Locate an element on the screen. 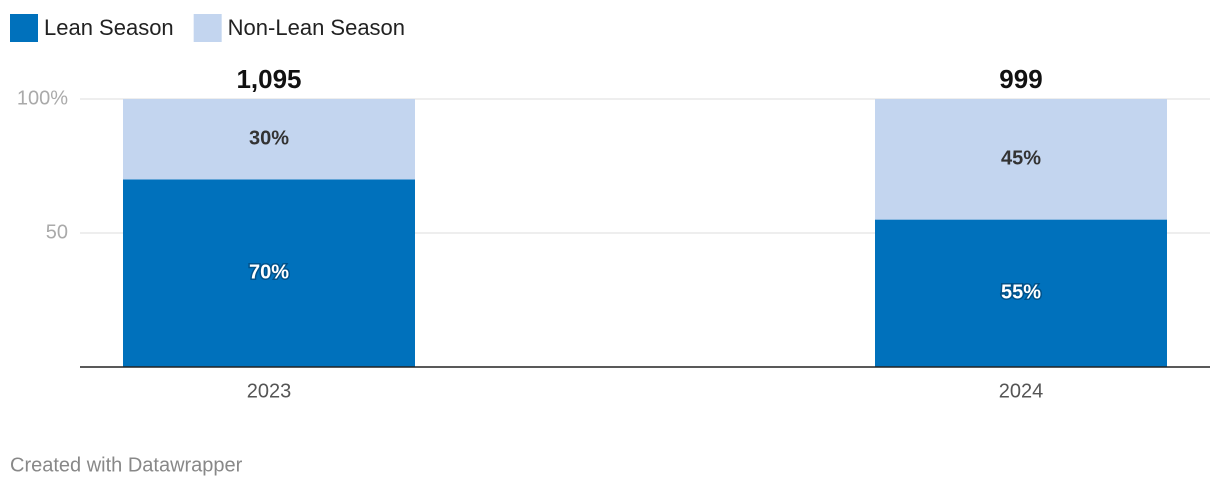 The width and height of the screenshot is (1220, 490). x-tick-label: 2023 is located at coordinates (269, 391).